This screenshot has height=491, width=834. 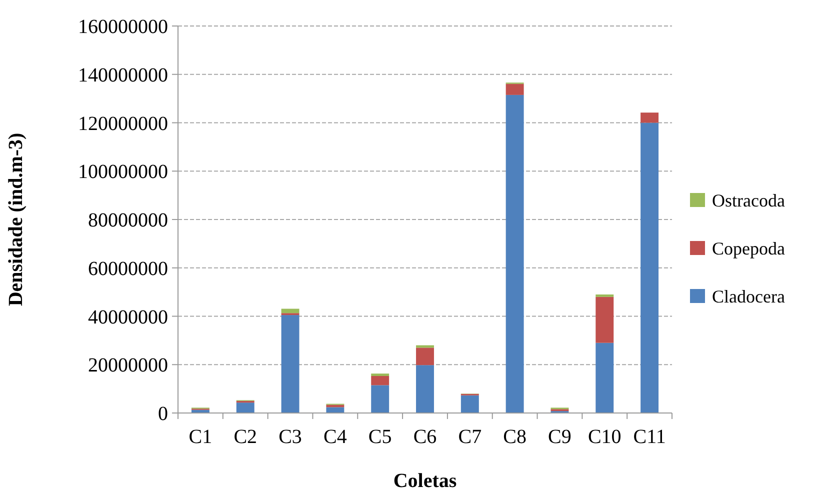 What do you see at coordinates (335, 437) in the screenshot?
I see `x-tick-label: C4` at bounding box center [335, 437].